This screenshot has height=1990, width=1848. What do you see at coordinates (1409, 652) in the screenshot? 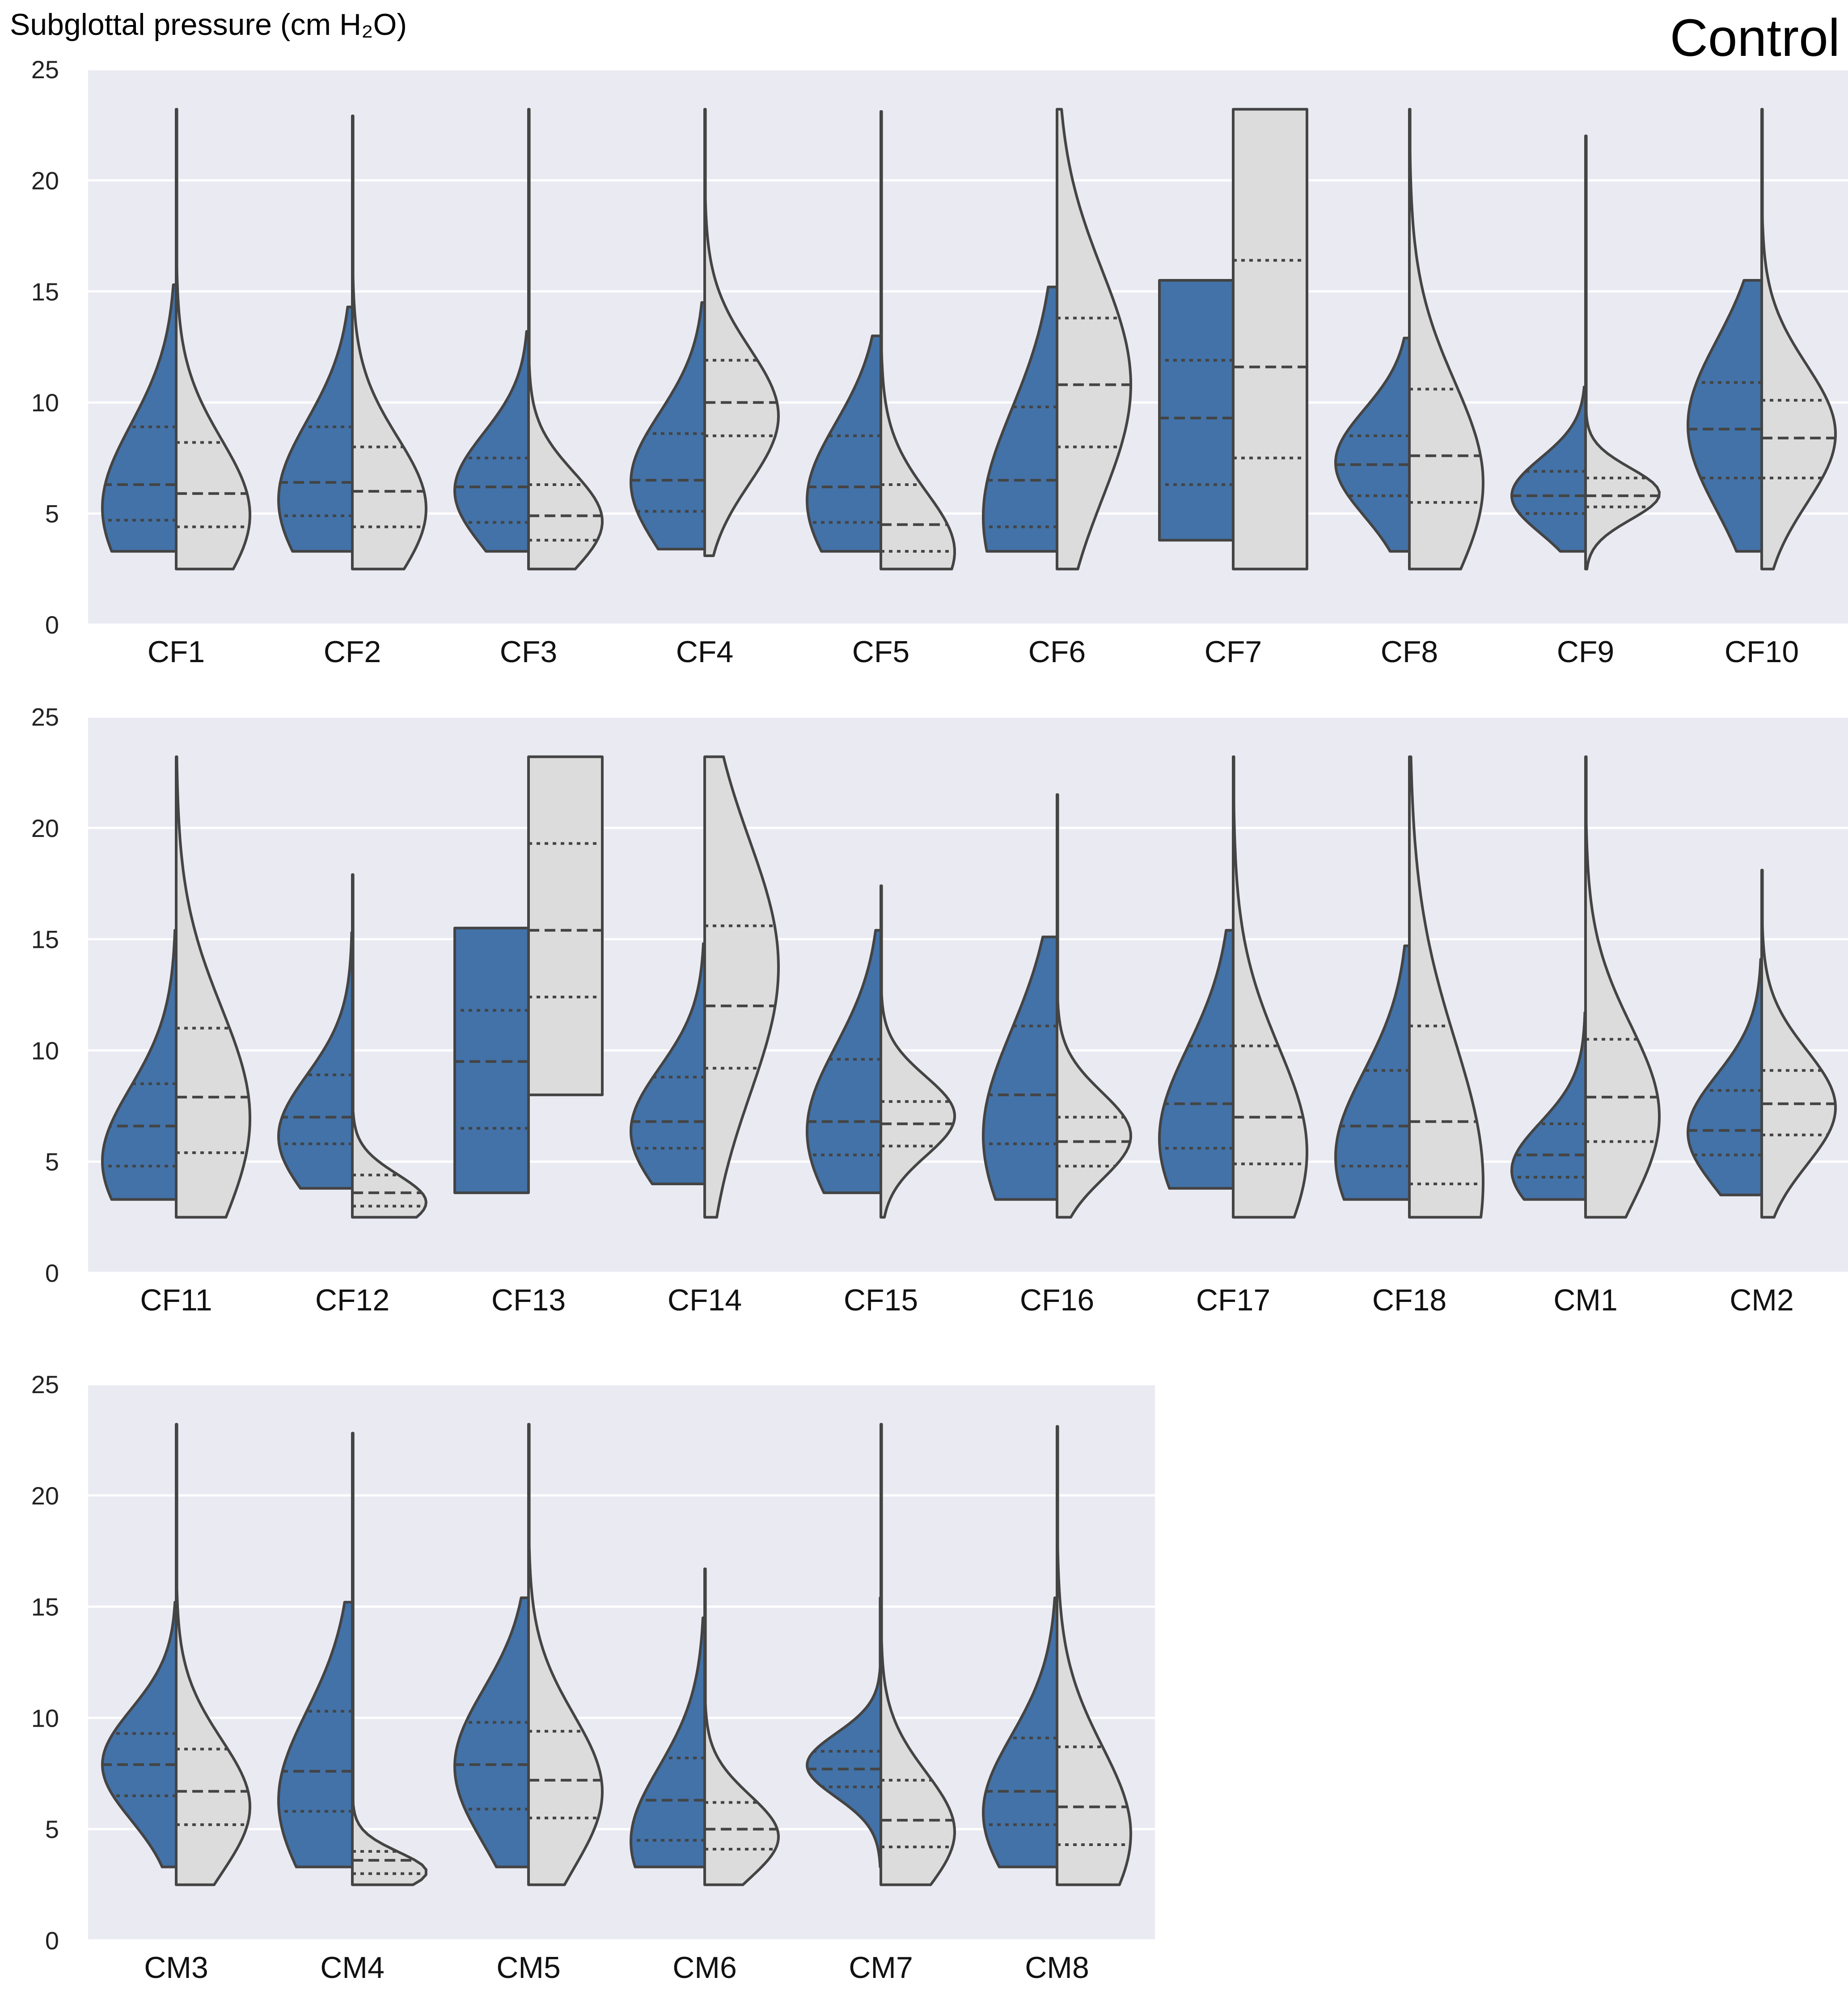
I see `x-tick-label: CF8` at bounding box center [1409, 652].